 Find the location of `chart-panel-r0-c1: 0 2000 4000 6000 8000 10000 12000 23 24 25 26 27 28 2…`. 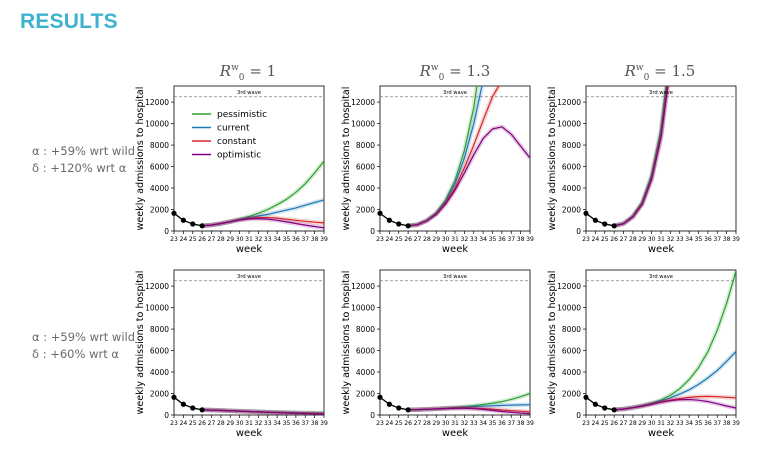

chart-panel-r0-c1: 0 2000 4000 6000 8000 10000 12000 23 24 25 26 27 28 2… is located at coordinates (434, 173).